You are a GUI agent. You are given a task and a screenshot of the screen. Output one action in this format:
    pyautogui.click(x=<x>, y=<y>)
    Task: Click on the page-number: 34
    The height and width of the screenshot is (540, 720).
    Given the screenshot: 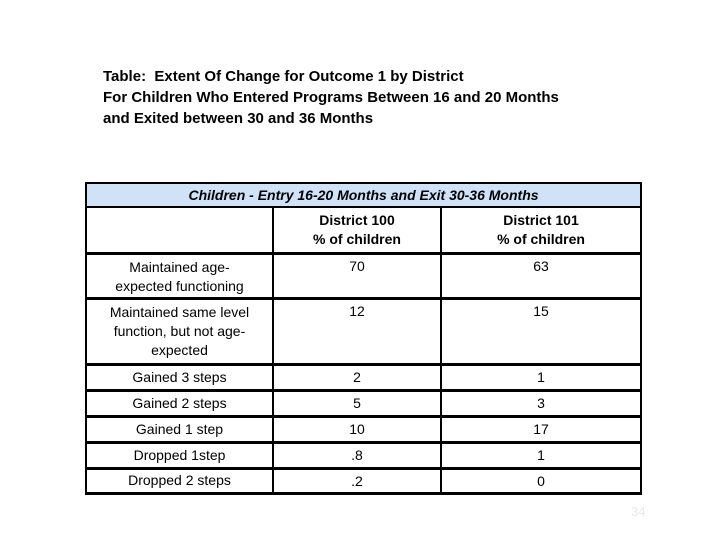 What is the action you would take?
    pyautogui.click(x=638, y=511)
    